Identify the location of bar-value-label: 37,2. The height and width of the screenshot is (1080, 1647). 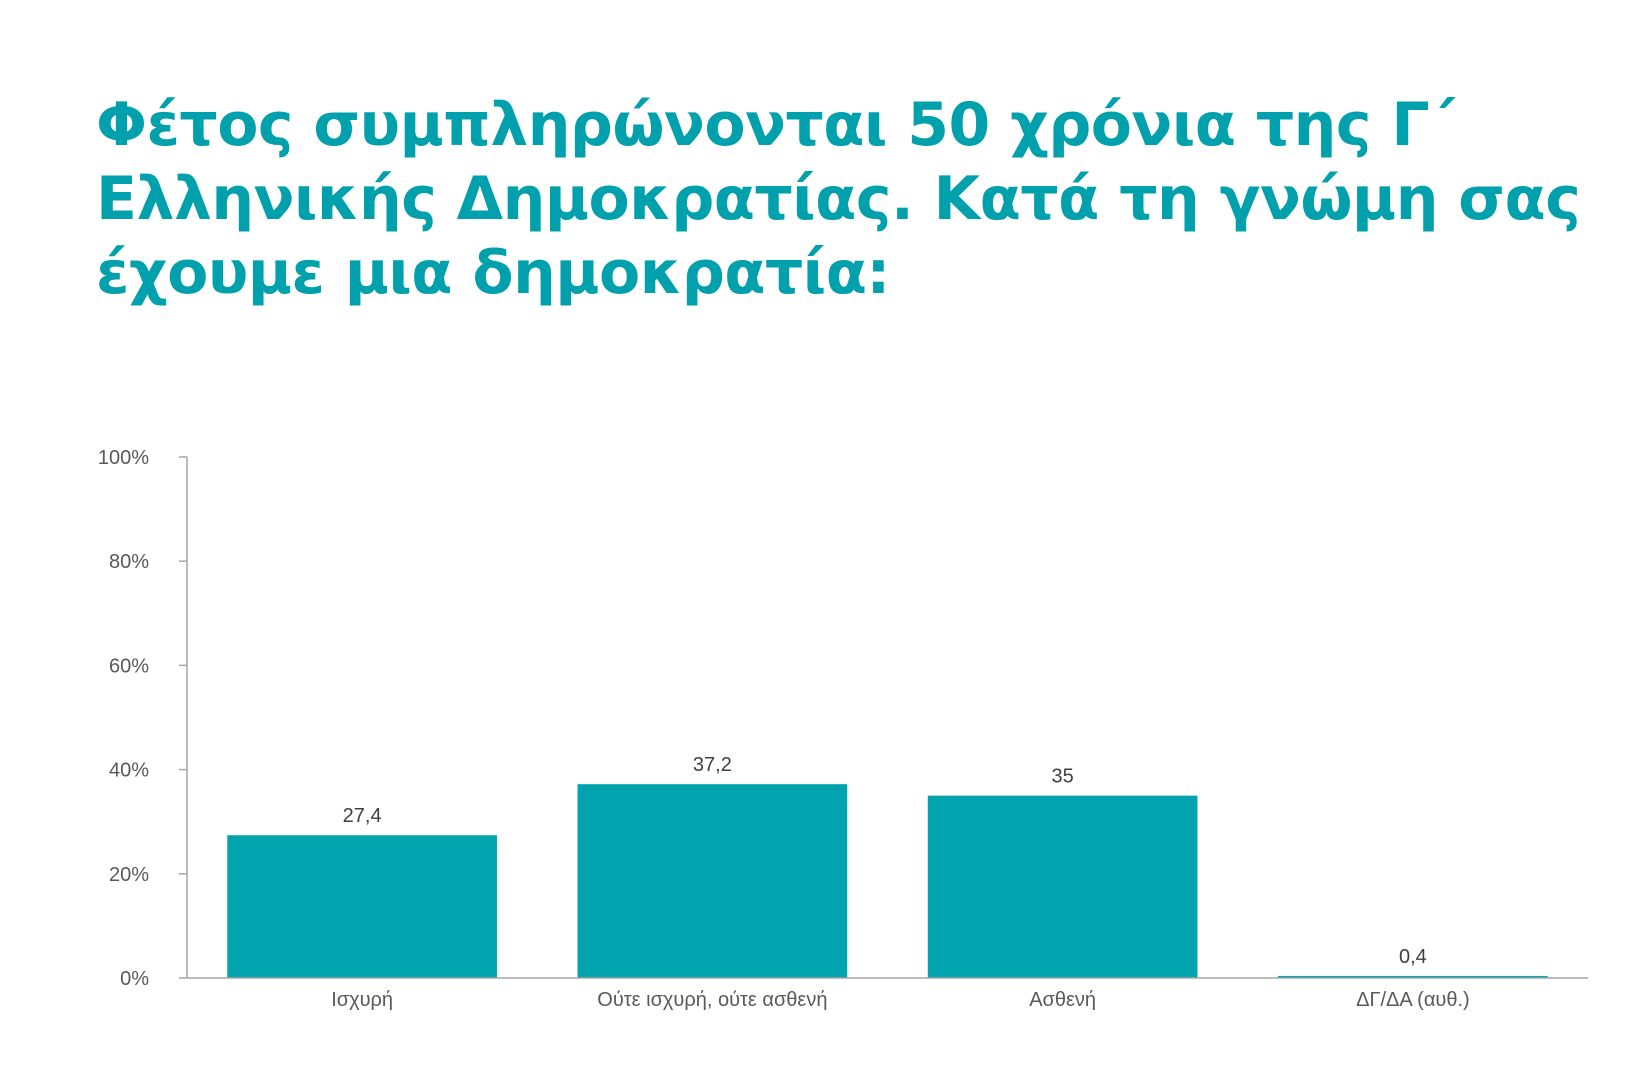
(712, 765).